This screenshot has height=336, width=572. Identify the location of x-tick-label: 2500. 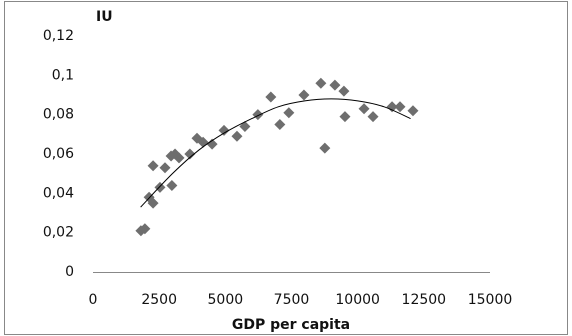
(159, 300).